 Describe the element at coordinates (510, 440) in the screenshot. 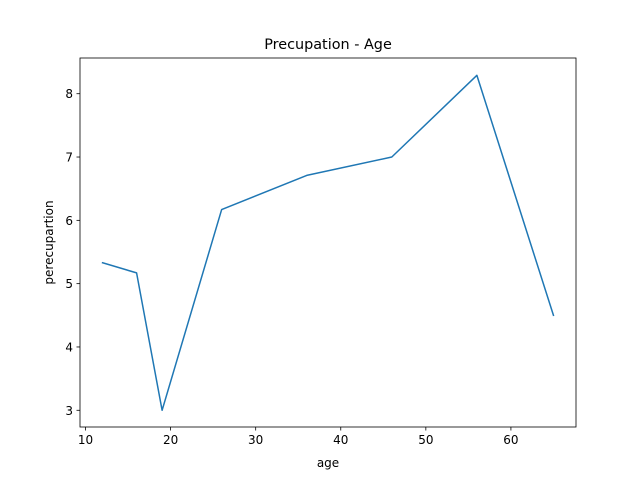

I see `x-tick-label: 60` at that location.